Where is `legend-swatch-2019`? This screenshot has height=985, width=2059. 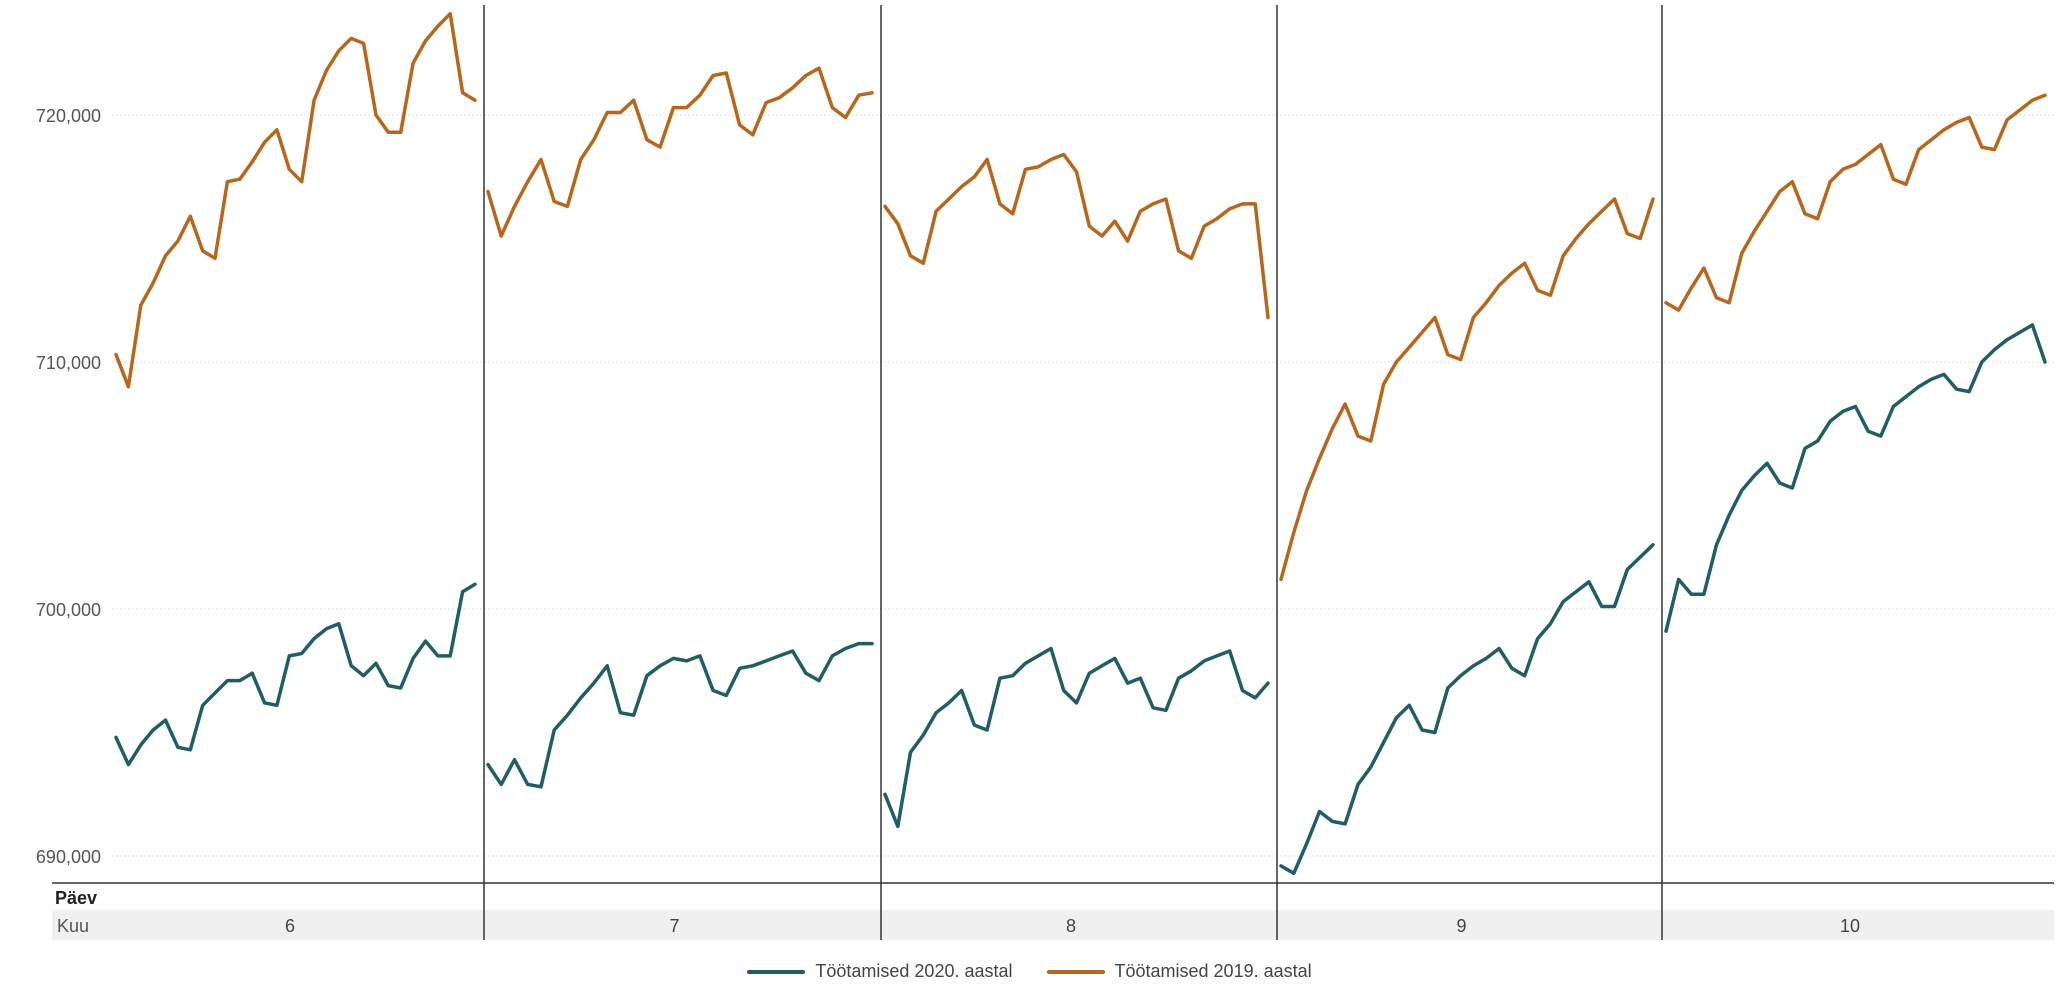 legend-swatch-2019 is located at coordinates (1075, 971).